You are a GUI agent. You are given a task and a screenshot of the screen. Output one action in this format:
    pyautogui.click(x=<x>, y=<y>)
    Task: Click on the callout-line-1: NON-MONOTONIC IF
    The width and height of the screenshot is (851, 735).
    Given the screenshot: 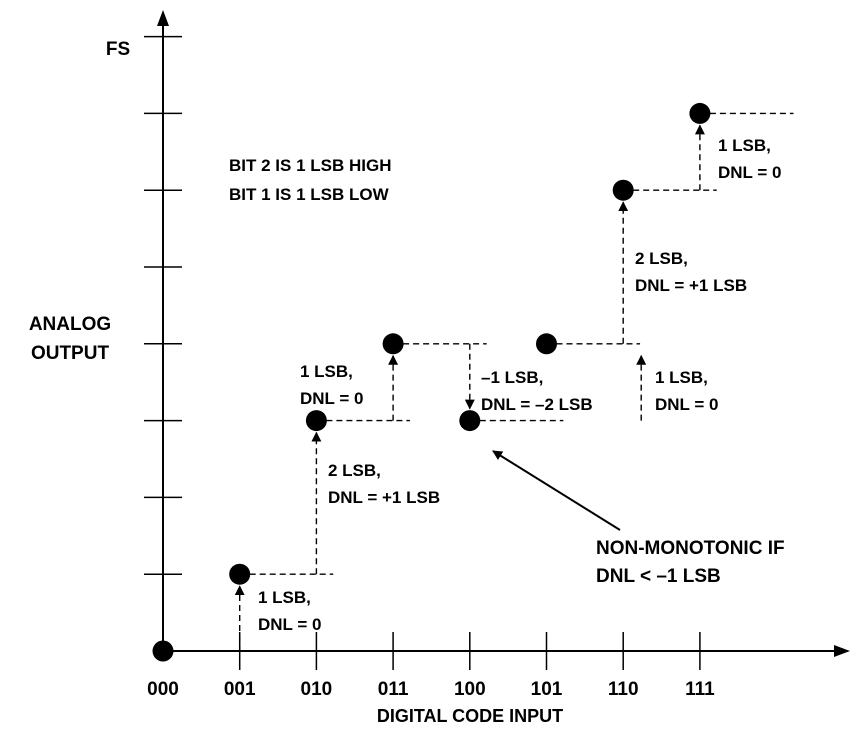 What is the action you would take?
    pyautogui.click(x=690, y=548)
    